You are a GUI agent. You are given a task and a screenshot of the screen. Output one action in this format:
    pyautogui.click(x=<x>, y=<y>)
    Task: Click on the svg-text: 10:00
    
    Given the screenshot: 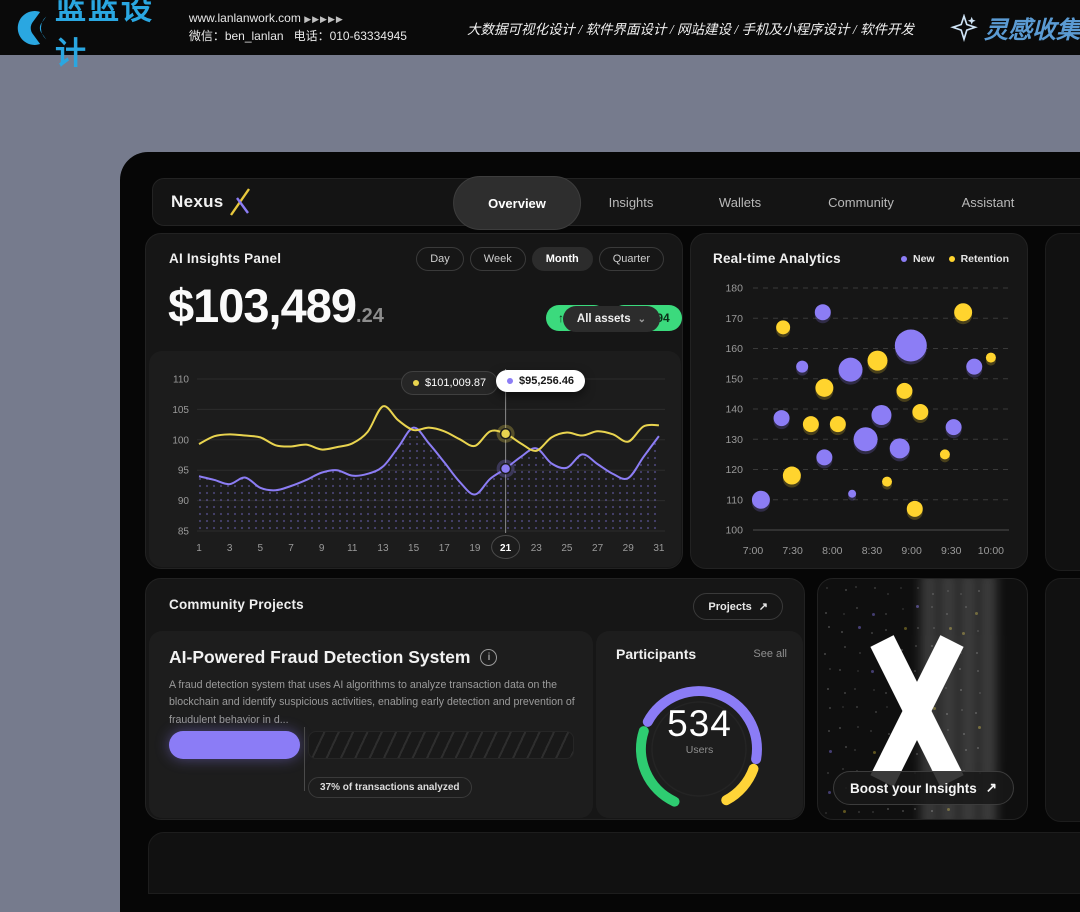 What is the action you would take?
    pyautogui.click(x=991, y=551)
    